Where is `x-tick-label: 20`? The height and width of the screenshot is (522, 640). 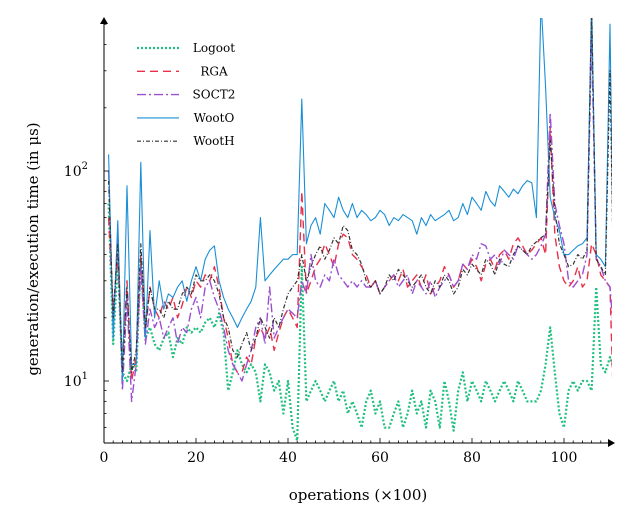
x-tick-label: 20 is located at coordinates (196, 458).